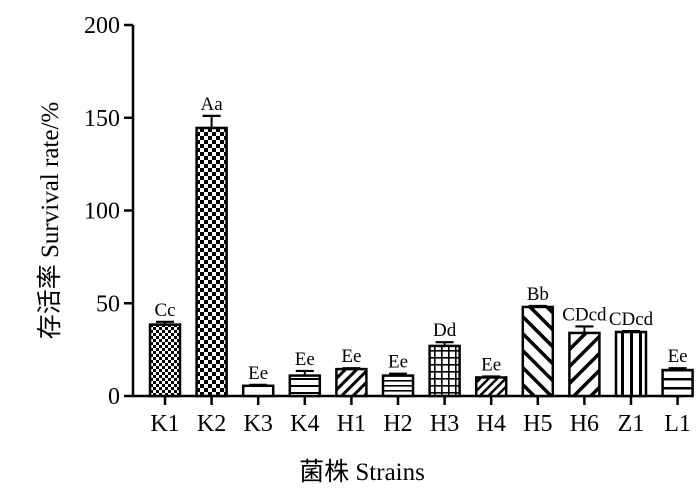 Image resolution: width=700 pixels, height=502 pixels. Describe the element at coordinates (258, 391) in the screenshot. I see `bar-K3` at that location.